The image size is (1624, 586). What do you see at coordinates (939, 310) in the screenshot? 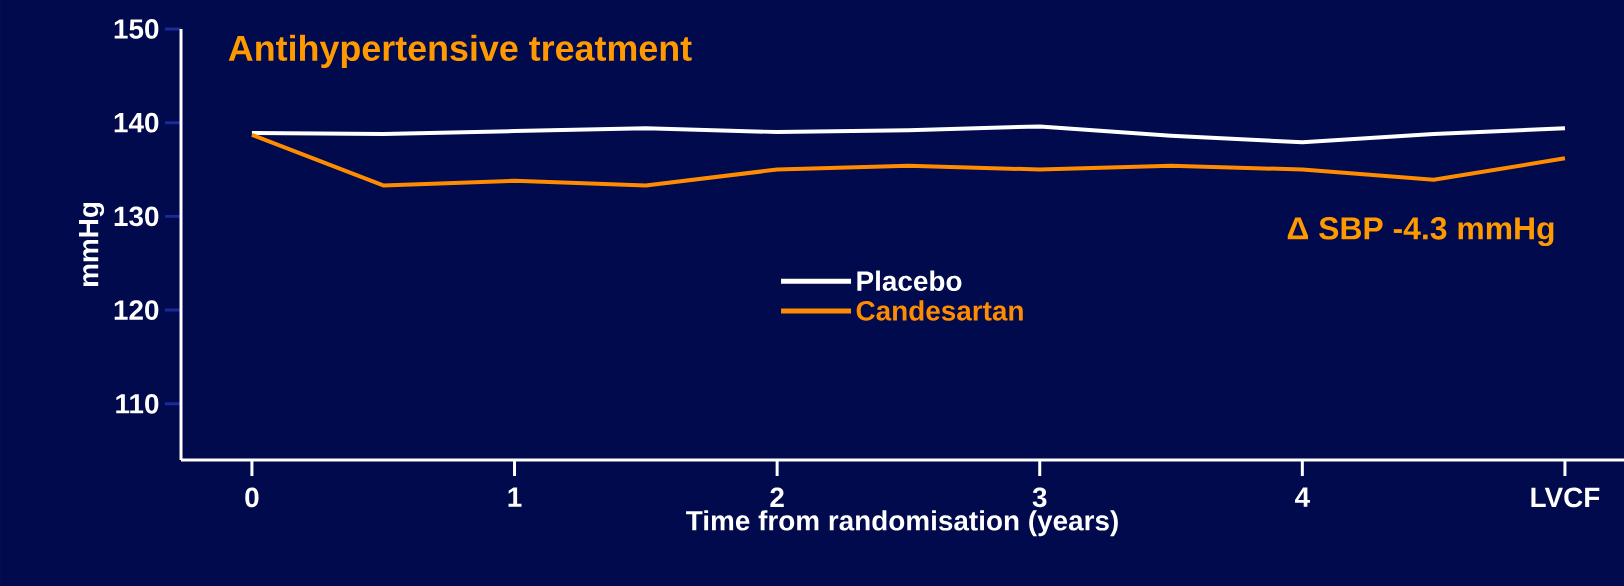
I see `legend-label: Candesartan` at bounding box center [939, 310].